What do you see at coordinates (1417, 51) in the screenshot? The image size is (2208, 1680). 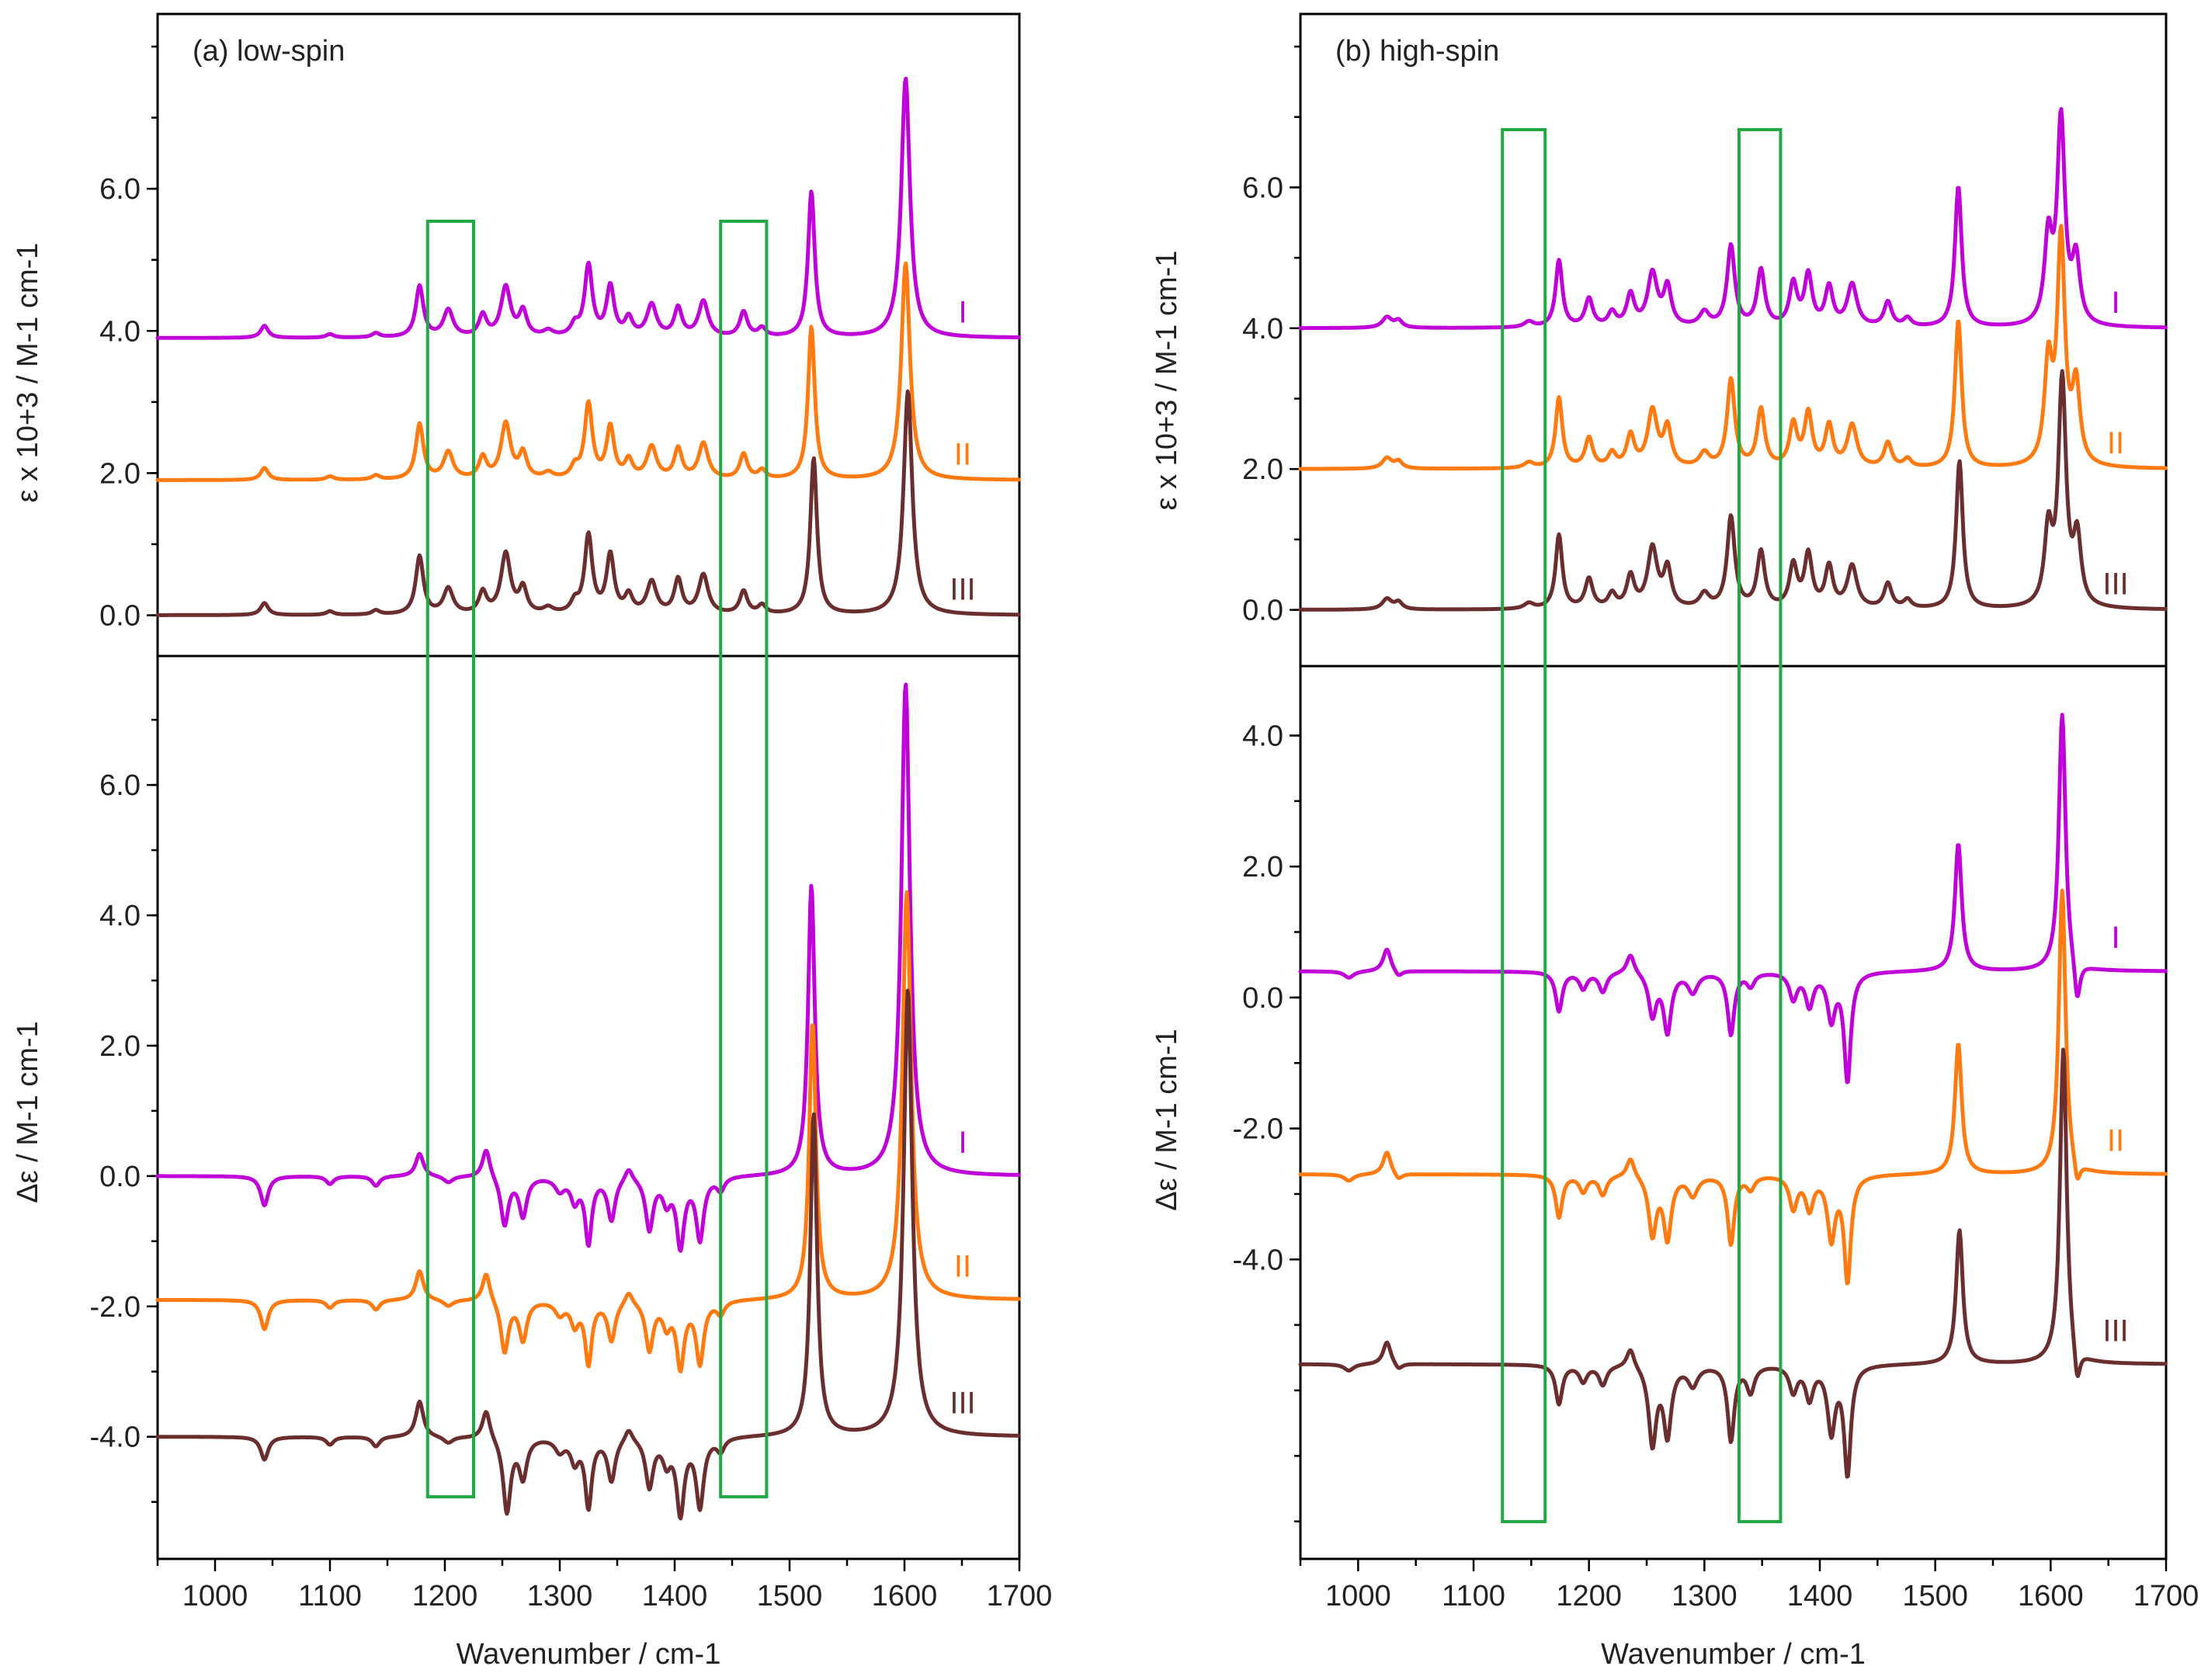 I see `panel-title: (b) high-spin` at bounding box center [1417, 51].